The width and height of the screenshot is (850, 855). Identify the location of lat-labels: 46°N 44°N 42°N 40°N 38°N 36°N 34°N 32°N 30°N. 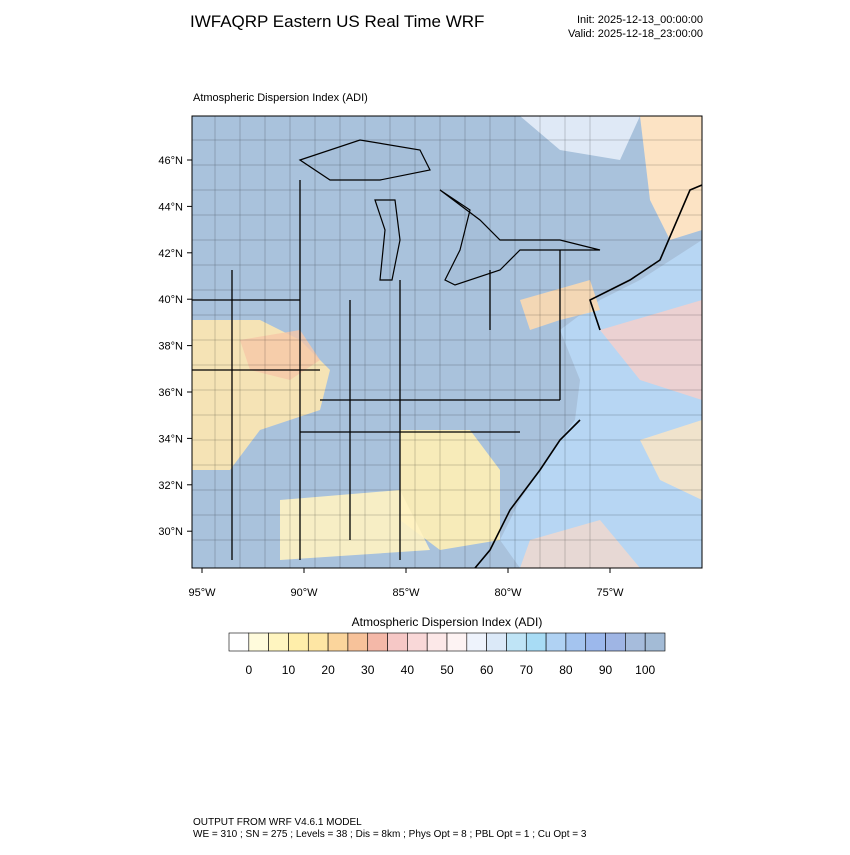
(175, 346).